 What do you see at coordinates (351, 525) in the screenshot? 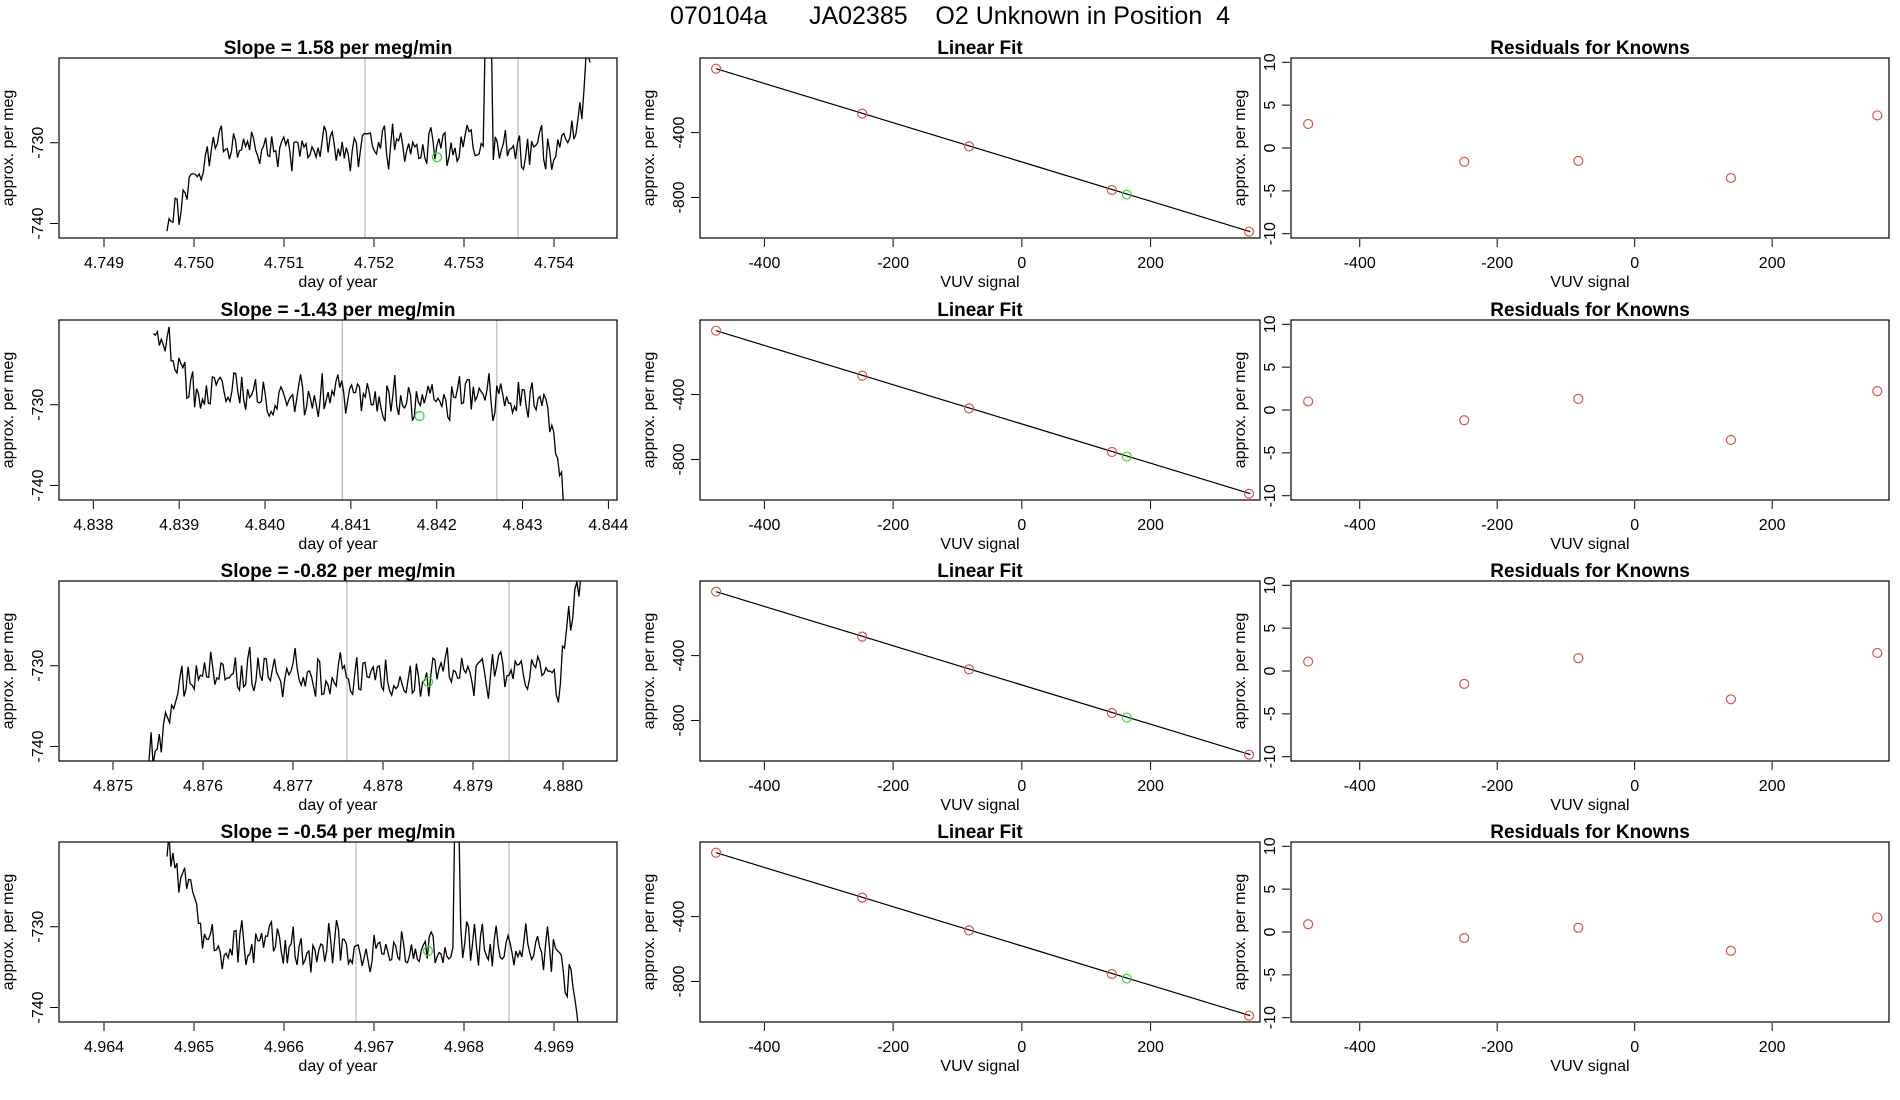
I see `x-tick-label: 4.841` at bounding box center [351, 525].